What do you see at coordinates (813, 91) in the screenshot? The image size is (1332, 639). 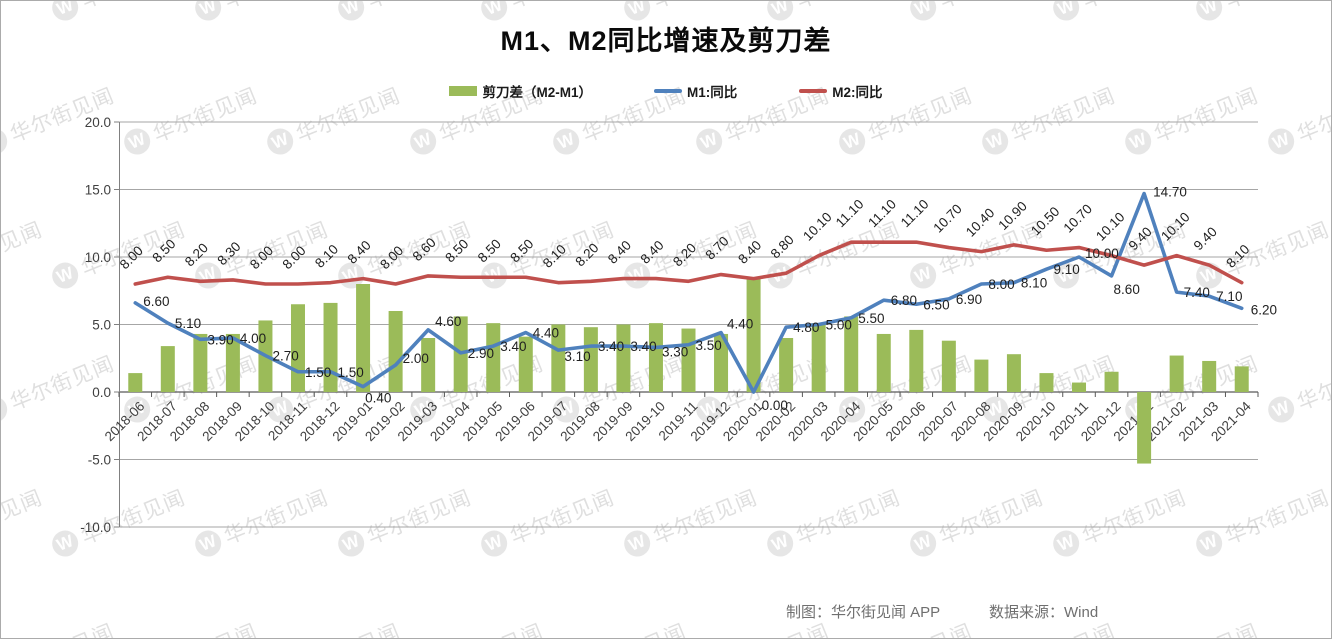 I see `legend-m2-swatch` at bounding box center [813, 91].